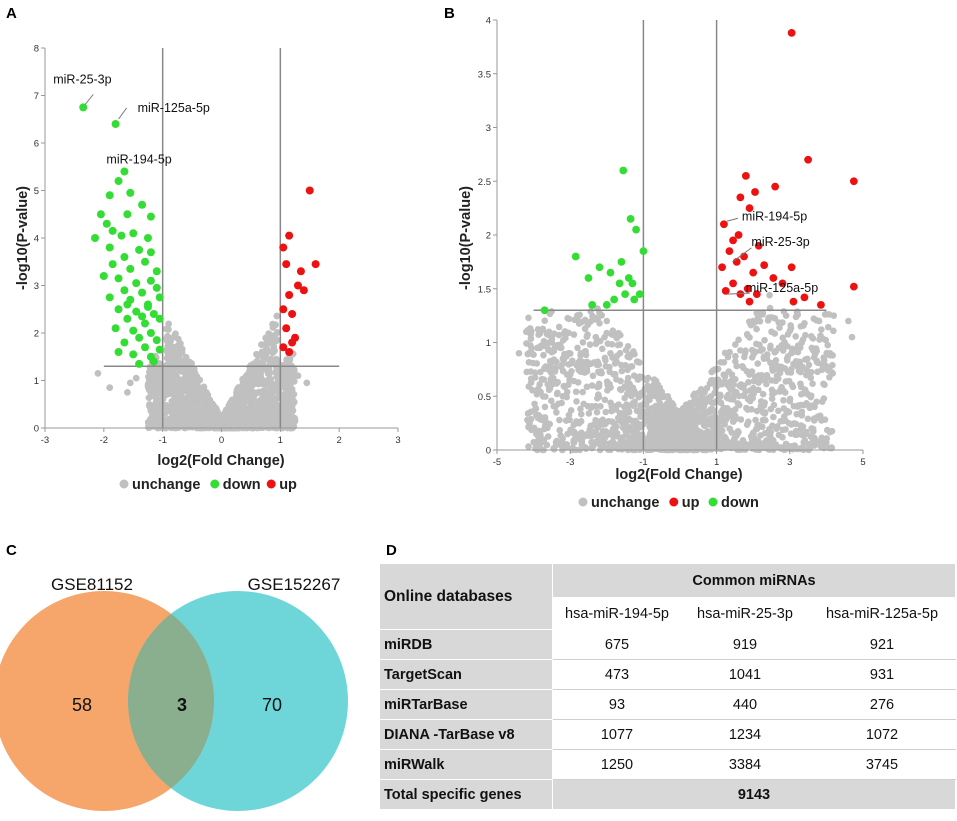  Describe the element at coordinates (242, 485) in the screenshot. I see `legend-label-down: down` at that location.